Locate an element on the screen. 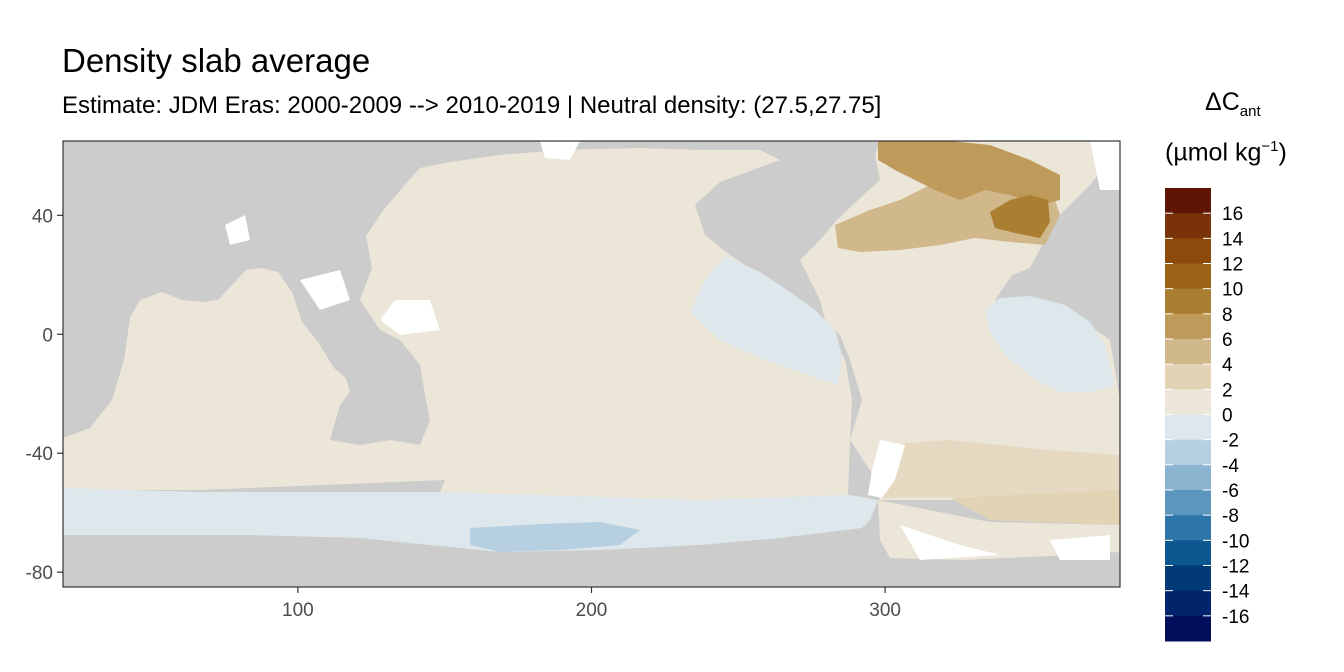  legend-colorbar: 16 14 12 10 8 6 4 2 0 -2 -4 -6 -8 -10 -12 -14 -16 is located at coordinates (1207, 415).